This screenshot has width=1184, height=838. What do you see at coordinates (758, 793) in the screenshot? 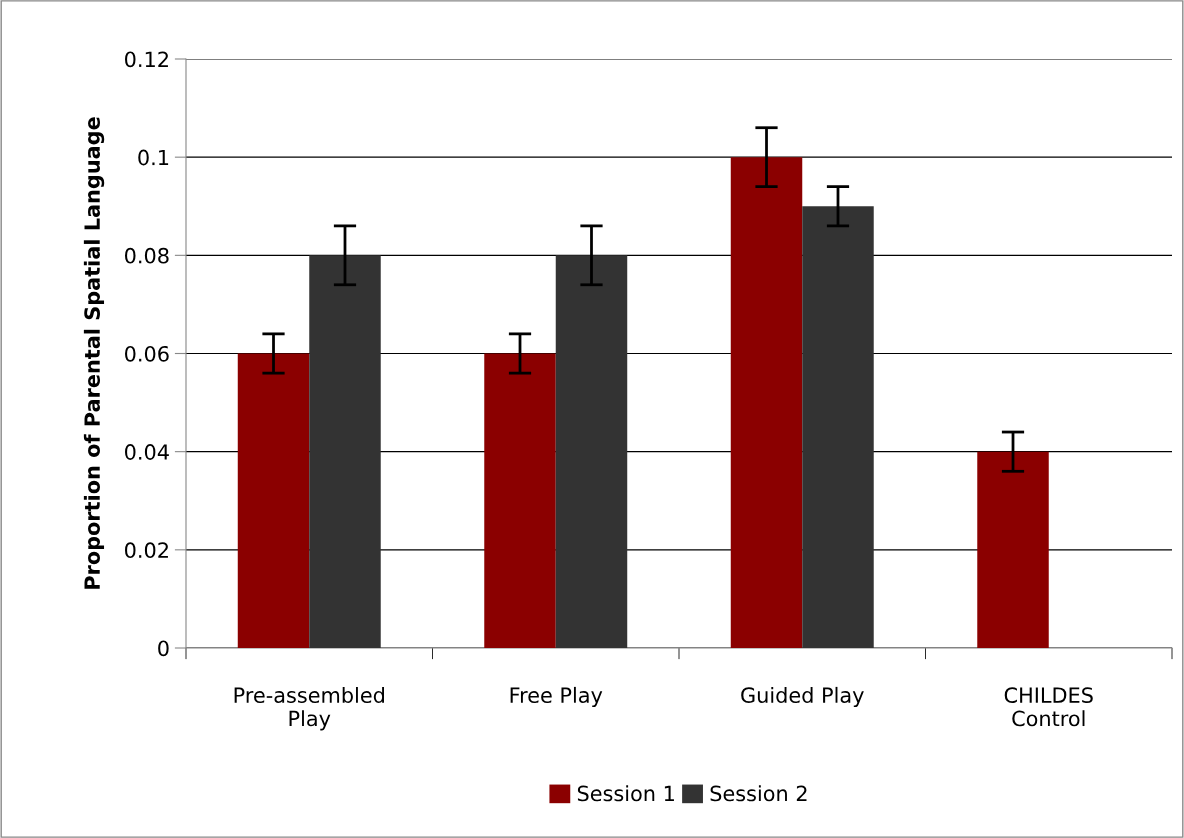
I see `legend-label: Session 2` at bounding box center [758, 793].